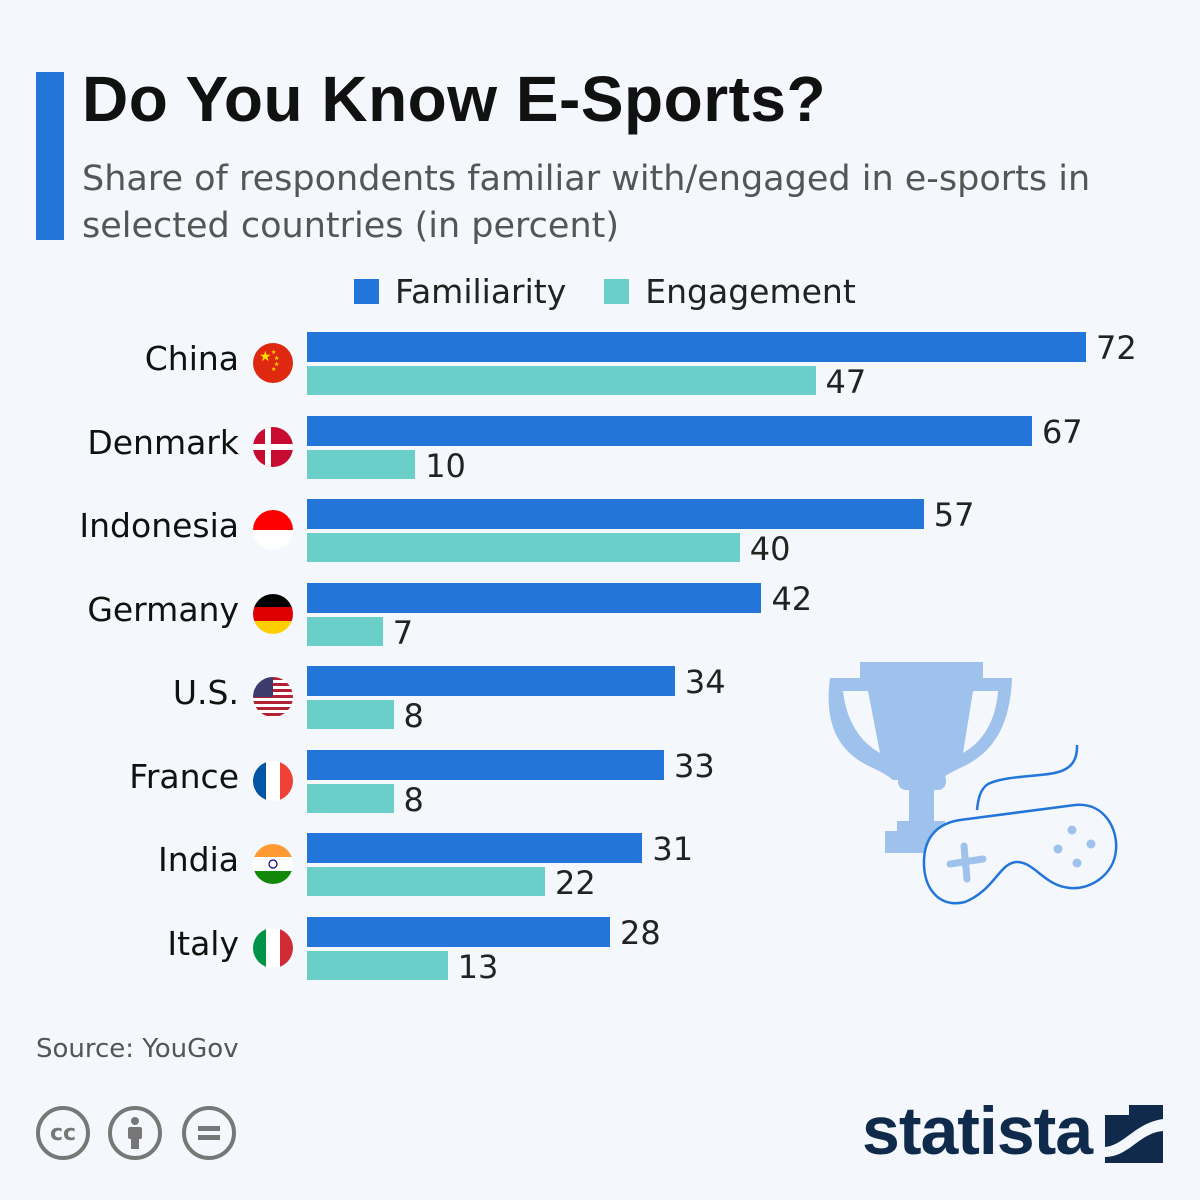 This screenshot has width=1200, height=1200. Describe the element at coordinates (273, 613) in the screenshot. I see `flag-germany-icon` at that location.